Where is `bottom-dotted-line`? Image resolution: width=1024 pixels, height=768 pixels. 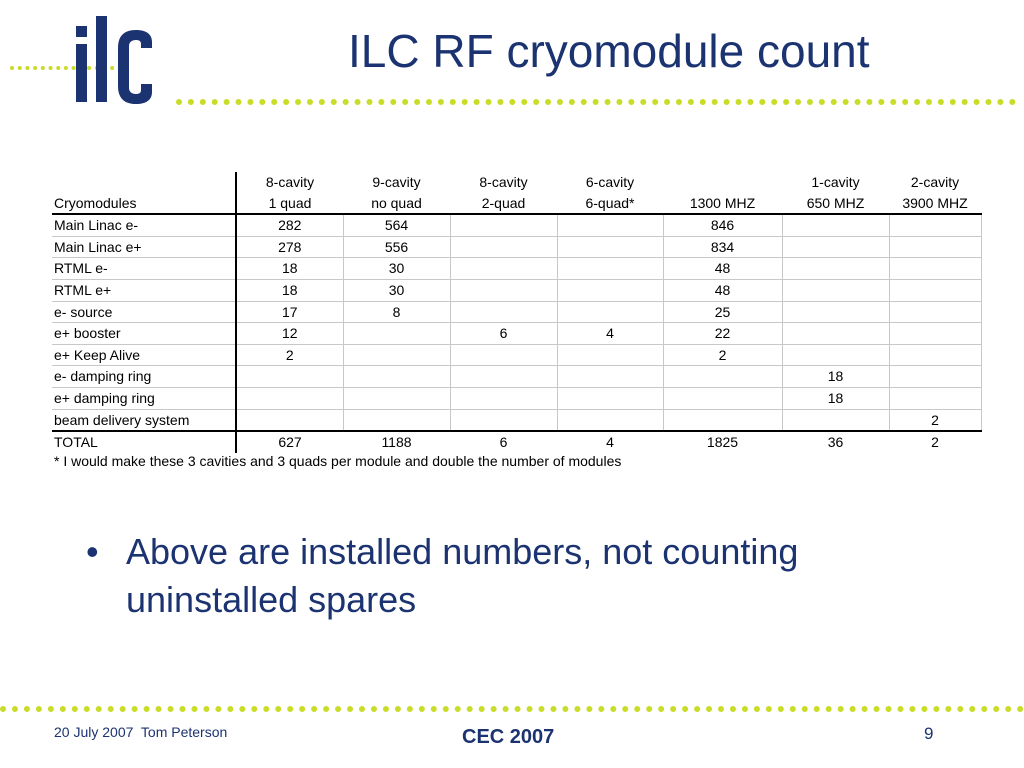 bottom-dotted-line is located at coordinates (512, 709).